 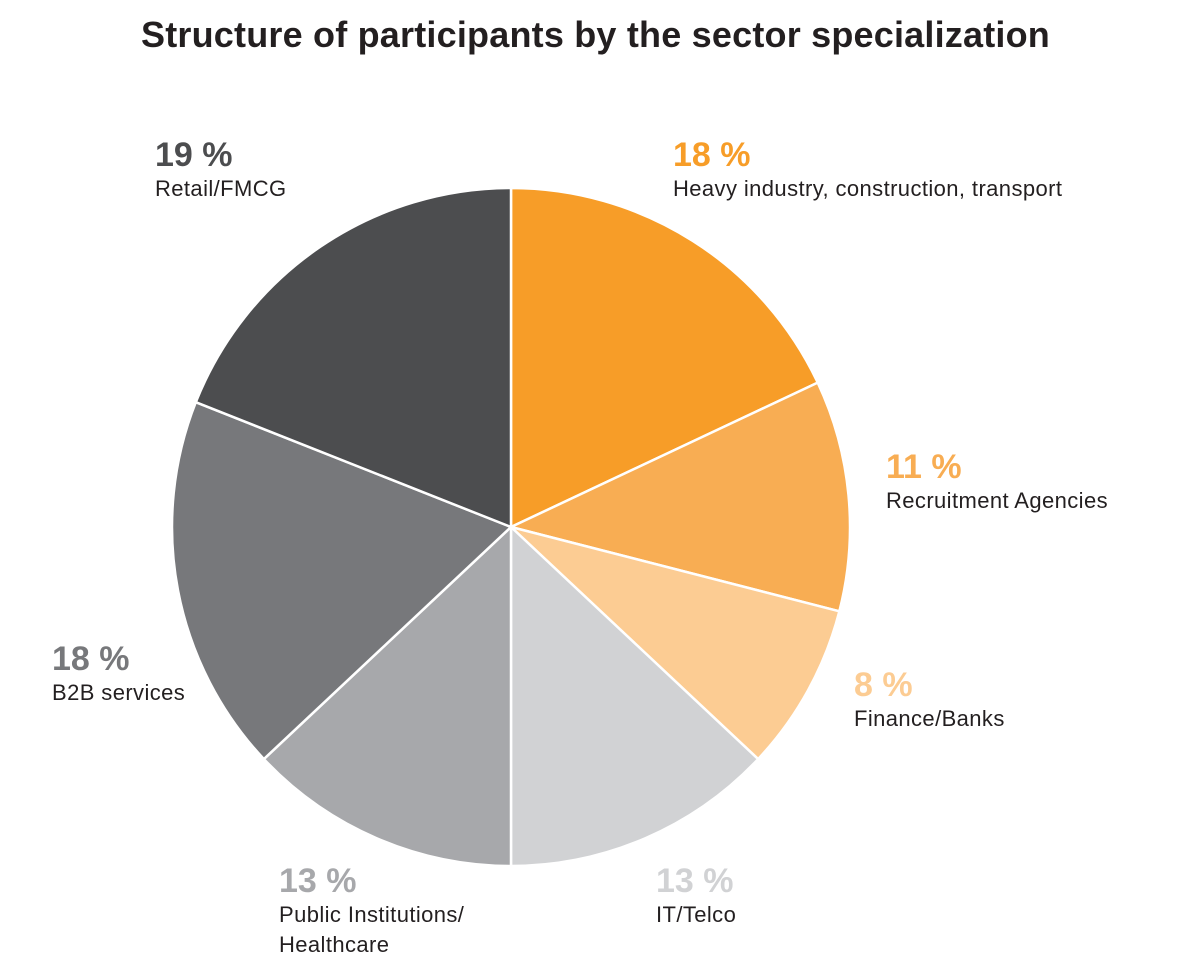 I want to click on slice-percent-label: 11 %, so click(x=924, y=467).